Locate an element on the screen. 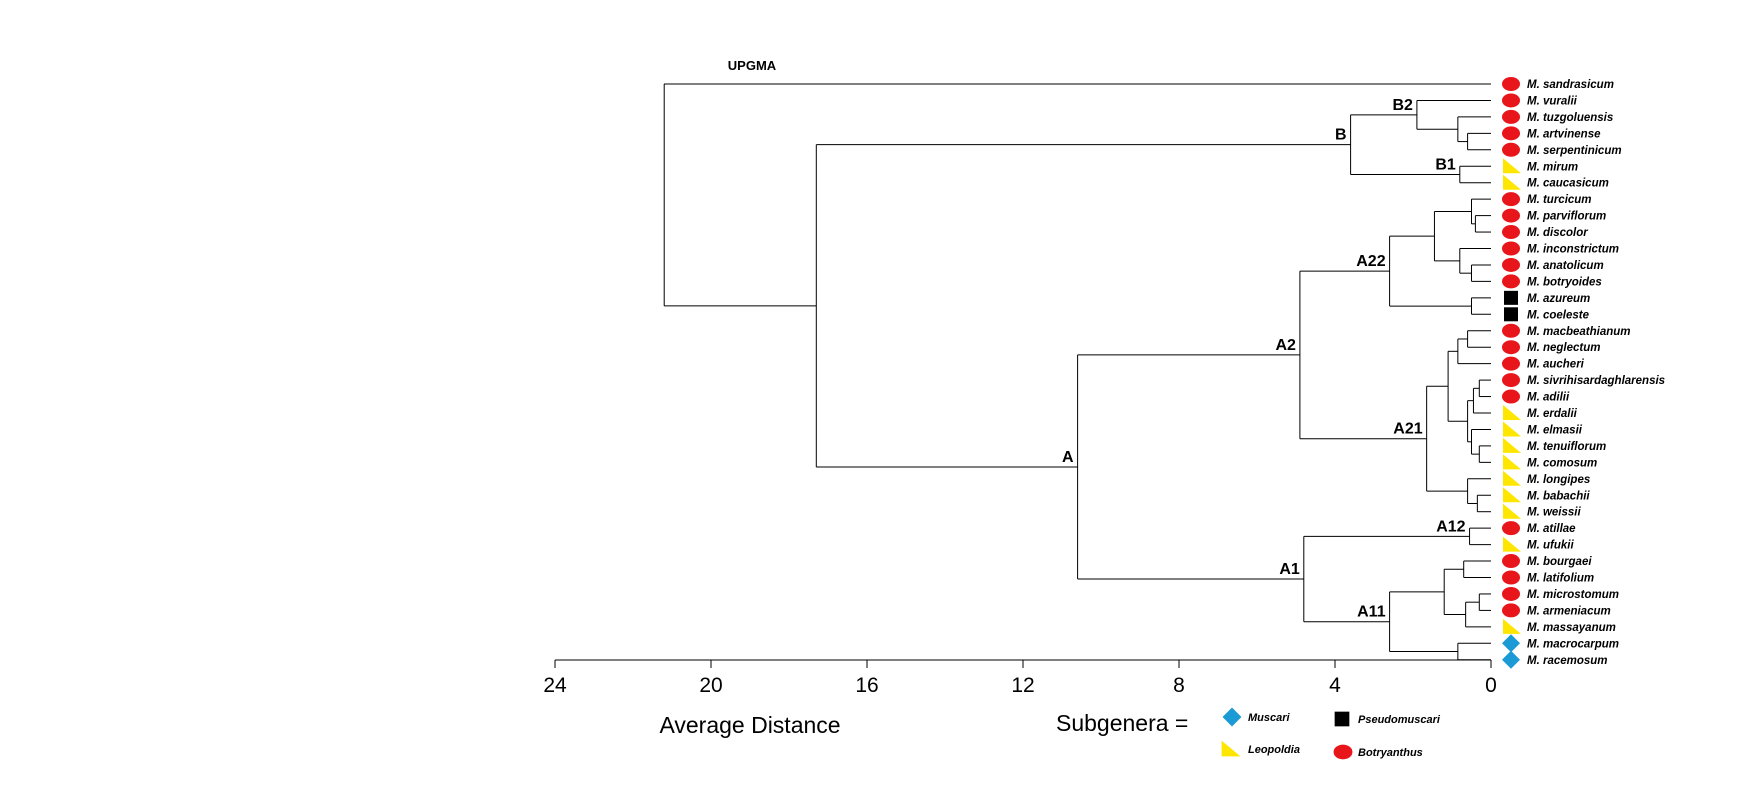 This screenshot has width=1743, height=809. taxon-label: M. longipes is located at coordinates (1558, 480).